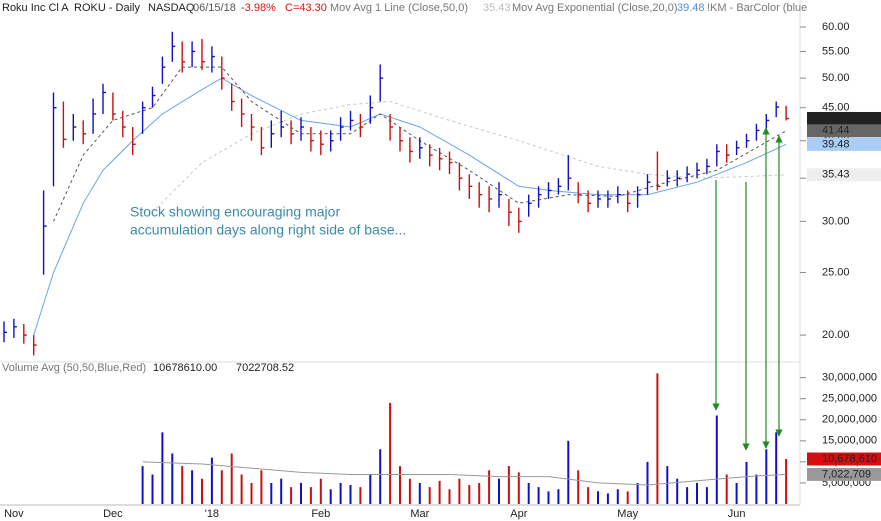 This screenshot has height=521, width=881. Describe the element at coordinates (757, 8) in the screenshot. I see `indicator: !KM - BarColor (blue` at that location.